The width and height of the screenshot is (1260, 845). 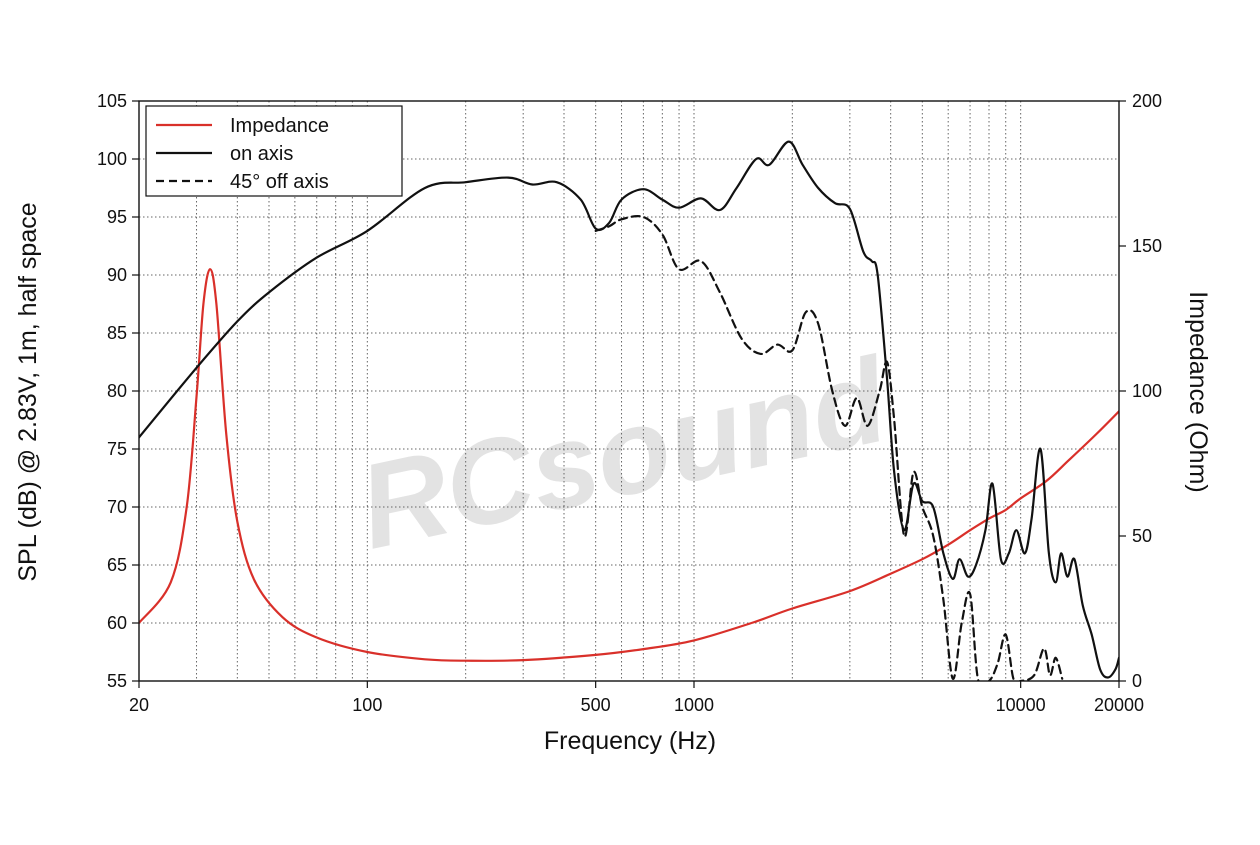 I want to click on y-tick-label: 70, so click(x=117, y=507).